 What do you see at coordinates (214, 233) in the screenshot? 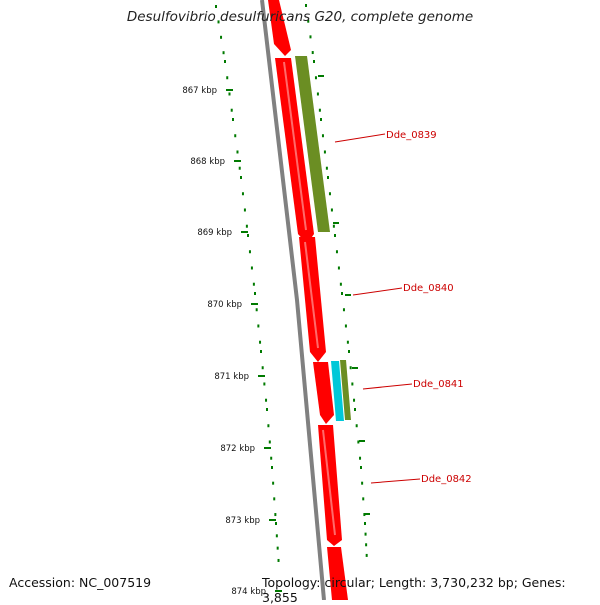
I see `tick-label: 869 kbp` at bounding box center [214, 233].